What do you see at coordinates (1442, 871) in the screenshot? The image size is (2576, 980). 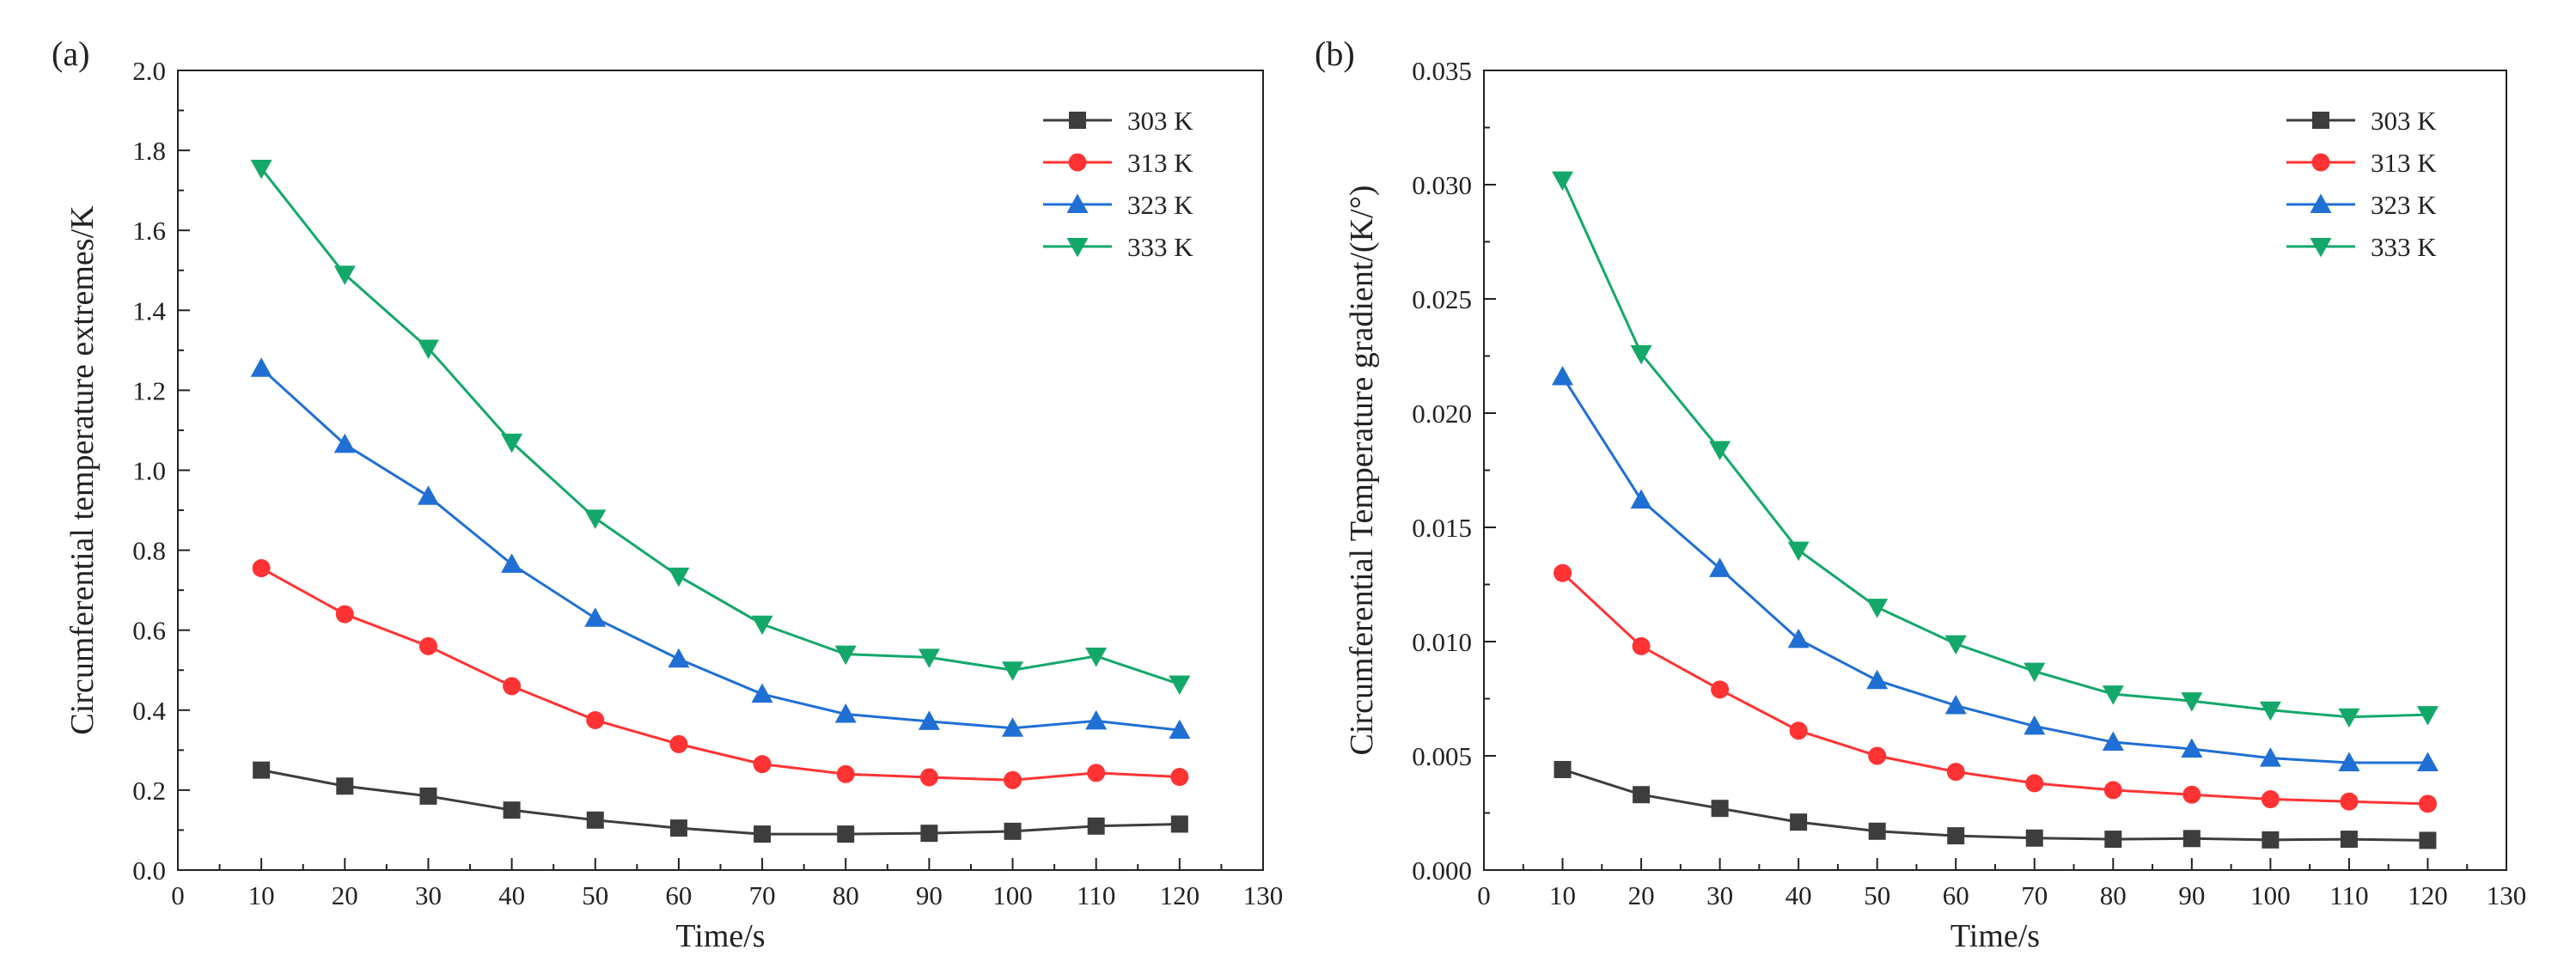 I see `y-tick-label: 0.000` at bounding box center [1442, 871].